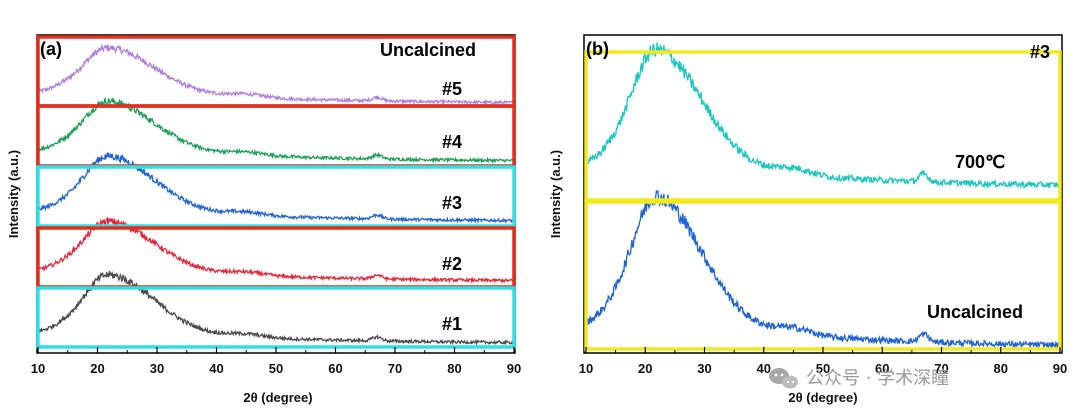 This screenshot has width=1080, height=420. I want to click on a-x-tick-label: 90, so click(514, 368).